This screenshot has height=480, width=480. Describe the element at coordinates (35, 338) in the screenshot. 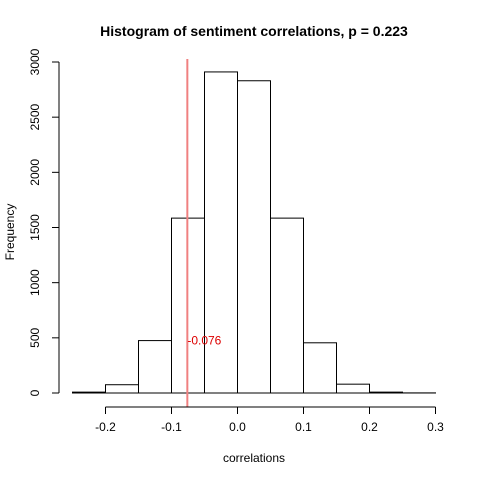

I see `y-tick-label: 500` at that location.